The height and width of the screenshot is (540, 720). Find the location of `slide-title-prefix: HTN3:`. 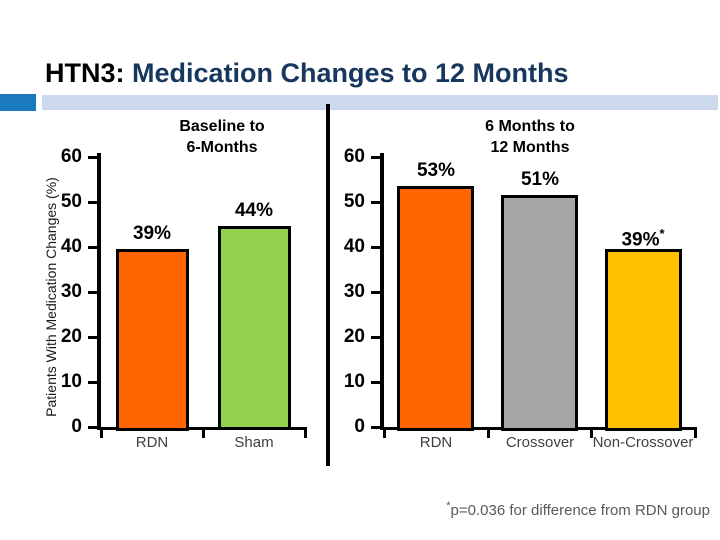

slide-title-prefix: HTN3: is located at coordinates (85, 73).